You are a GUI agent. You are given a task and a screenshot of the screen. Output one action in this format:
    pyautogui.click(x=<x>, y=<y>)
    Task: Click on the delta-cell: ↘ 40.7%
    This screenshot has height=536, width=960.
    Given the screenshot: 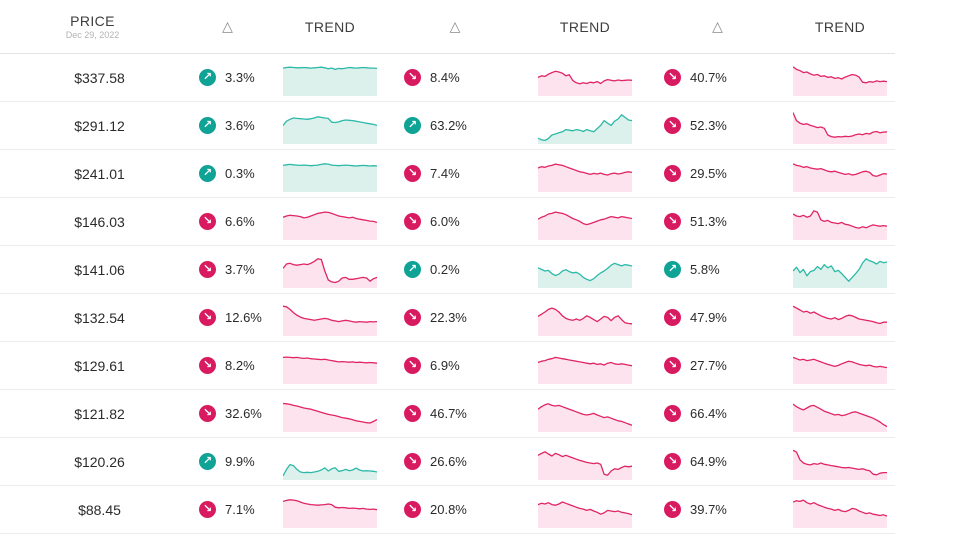 What is the action you would take?
    pyautogui.click(x=717, y=77)
    